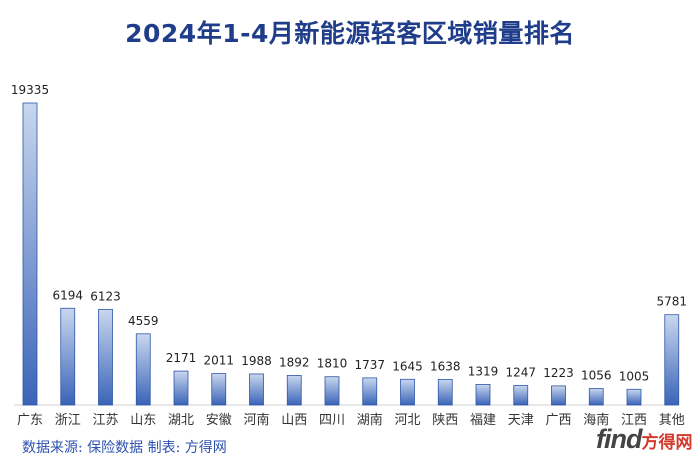 The image size is (700, 465). Describe the element at coordinates (619, 439) in the screenshot. I see `logo-latin-text: find` at that location.